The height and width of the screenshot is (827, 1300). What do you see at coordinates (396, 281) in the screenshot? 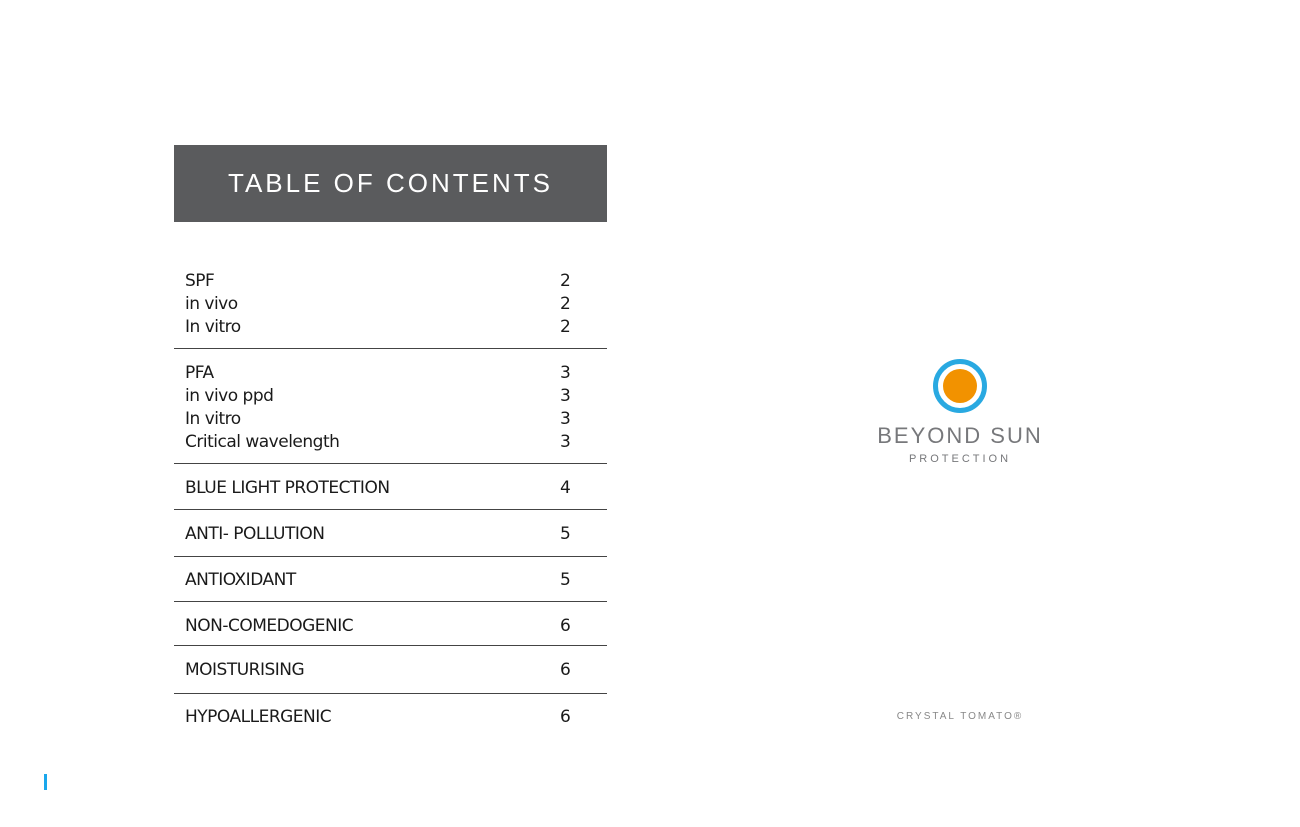
I see `toc-entry: SPF 2` at bounding box center [396, 281].